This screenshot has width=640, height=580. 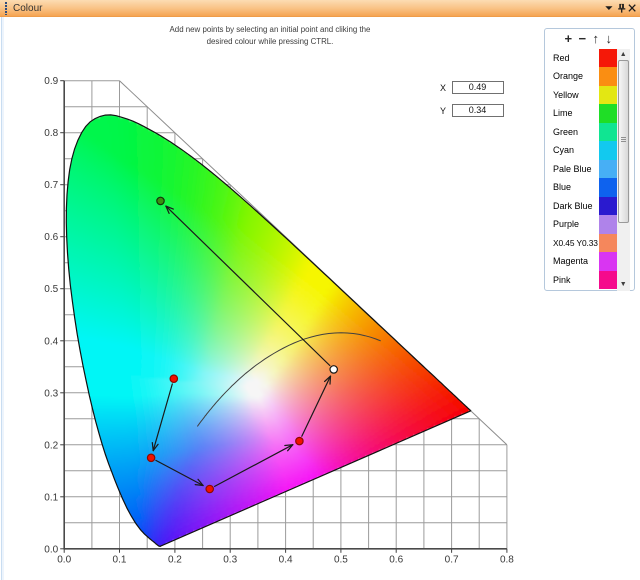 I want to click on svg-text: 0.9, so click(x=51, y=81).